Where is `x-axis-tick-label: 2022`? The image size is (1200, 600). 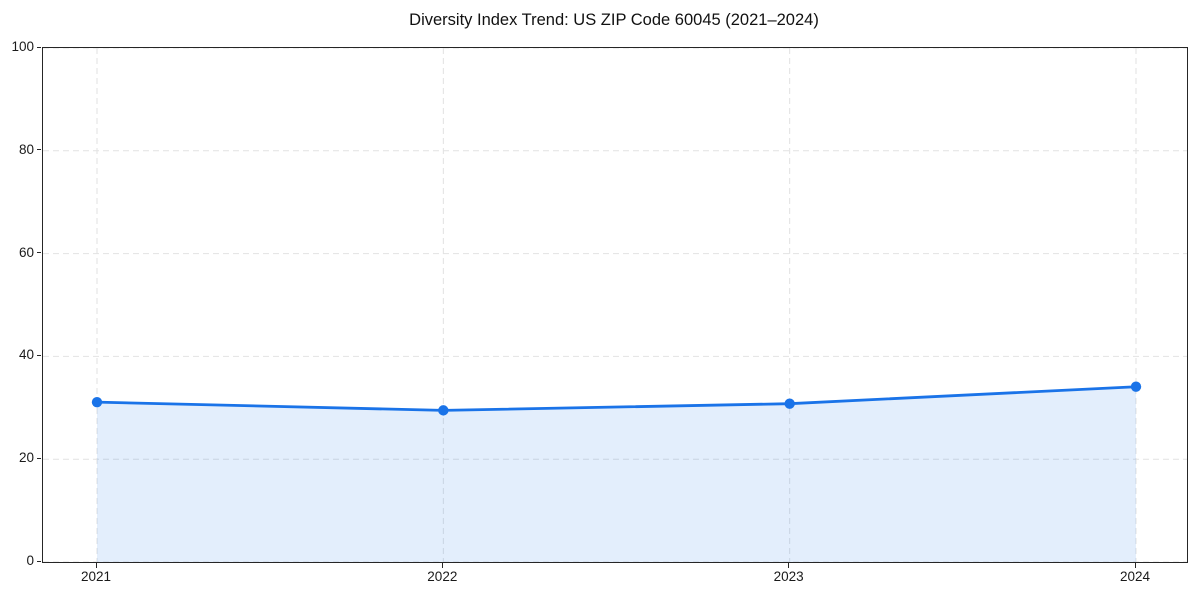 x-axis-tick-label: 2022 is located at coordinates (442, 576).